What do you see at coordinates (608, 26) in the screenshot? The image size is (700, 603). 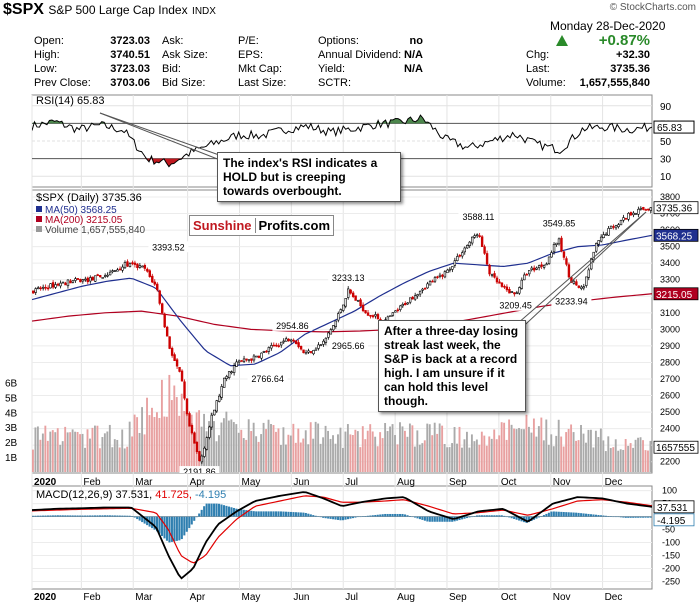 I see `quote-date: Monday 28-Dec-2020` at bounding box center [608, 26].